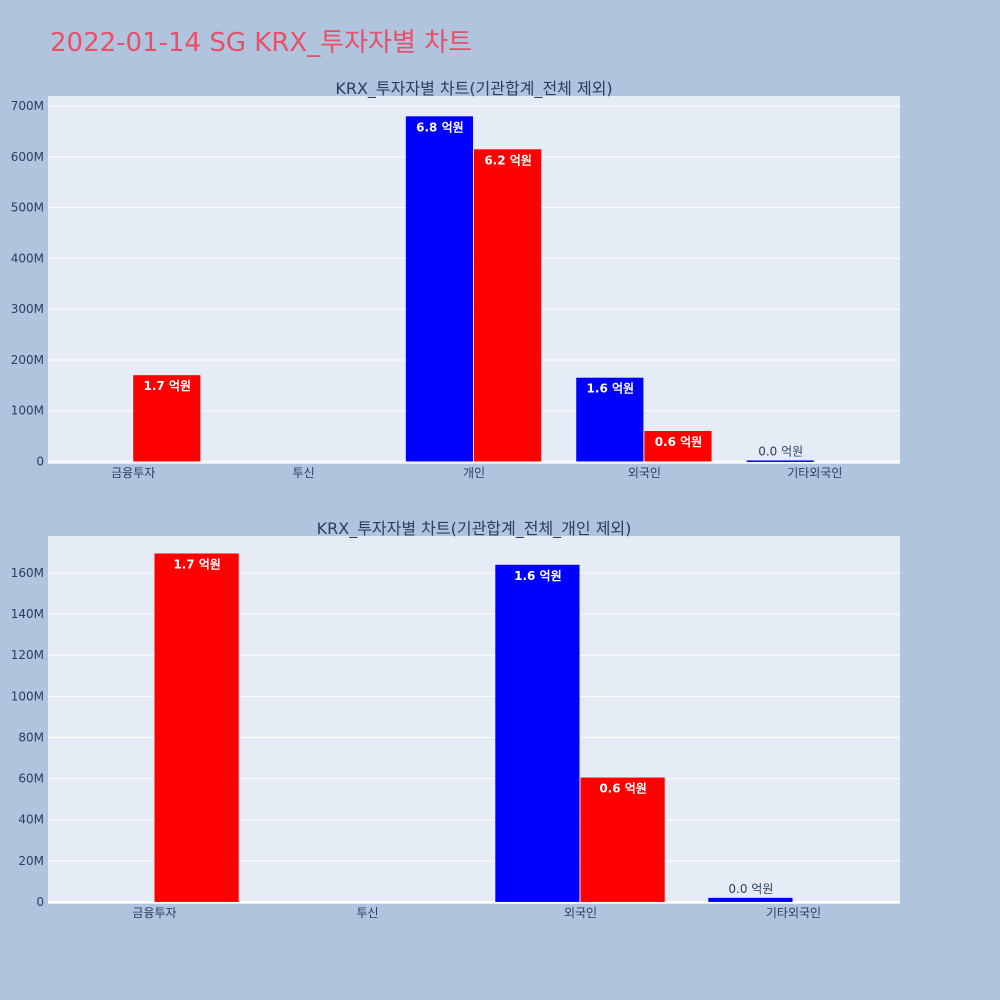 This screenshot has width=1000, height=1000. I want to click on page-title: 2022-01-14 SG KRX_투자자별 차트, so click(261, 43).